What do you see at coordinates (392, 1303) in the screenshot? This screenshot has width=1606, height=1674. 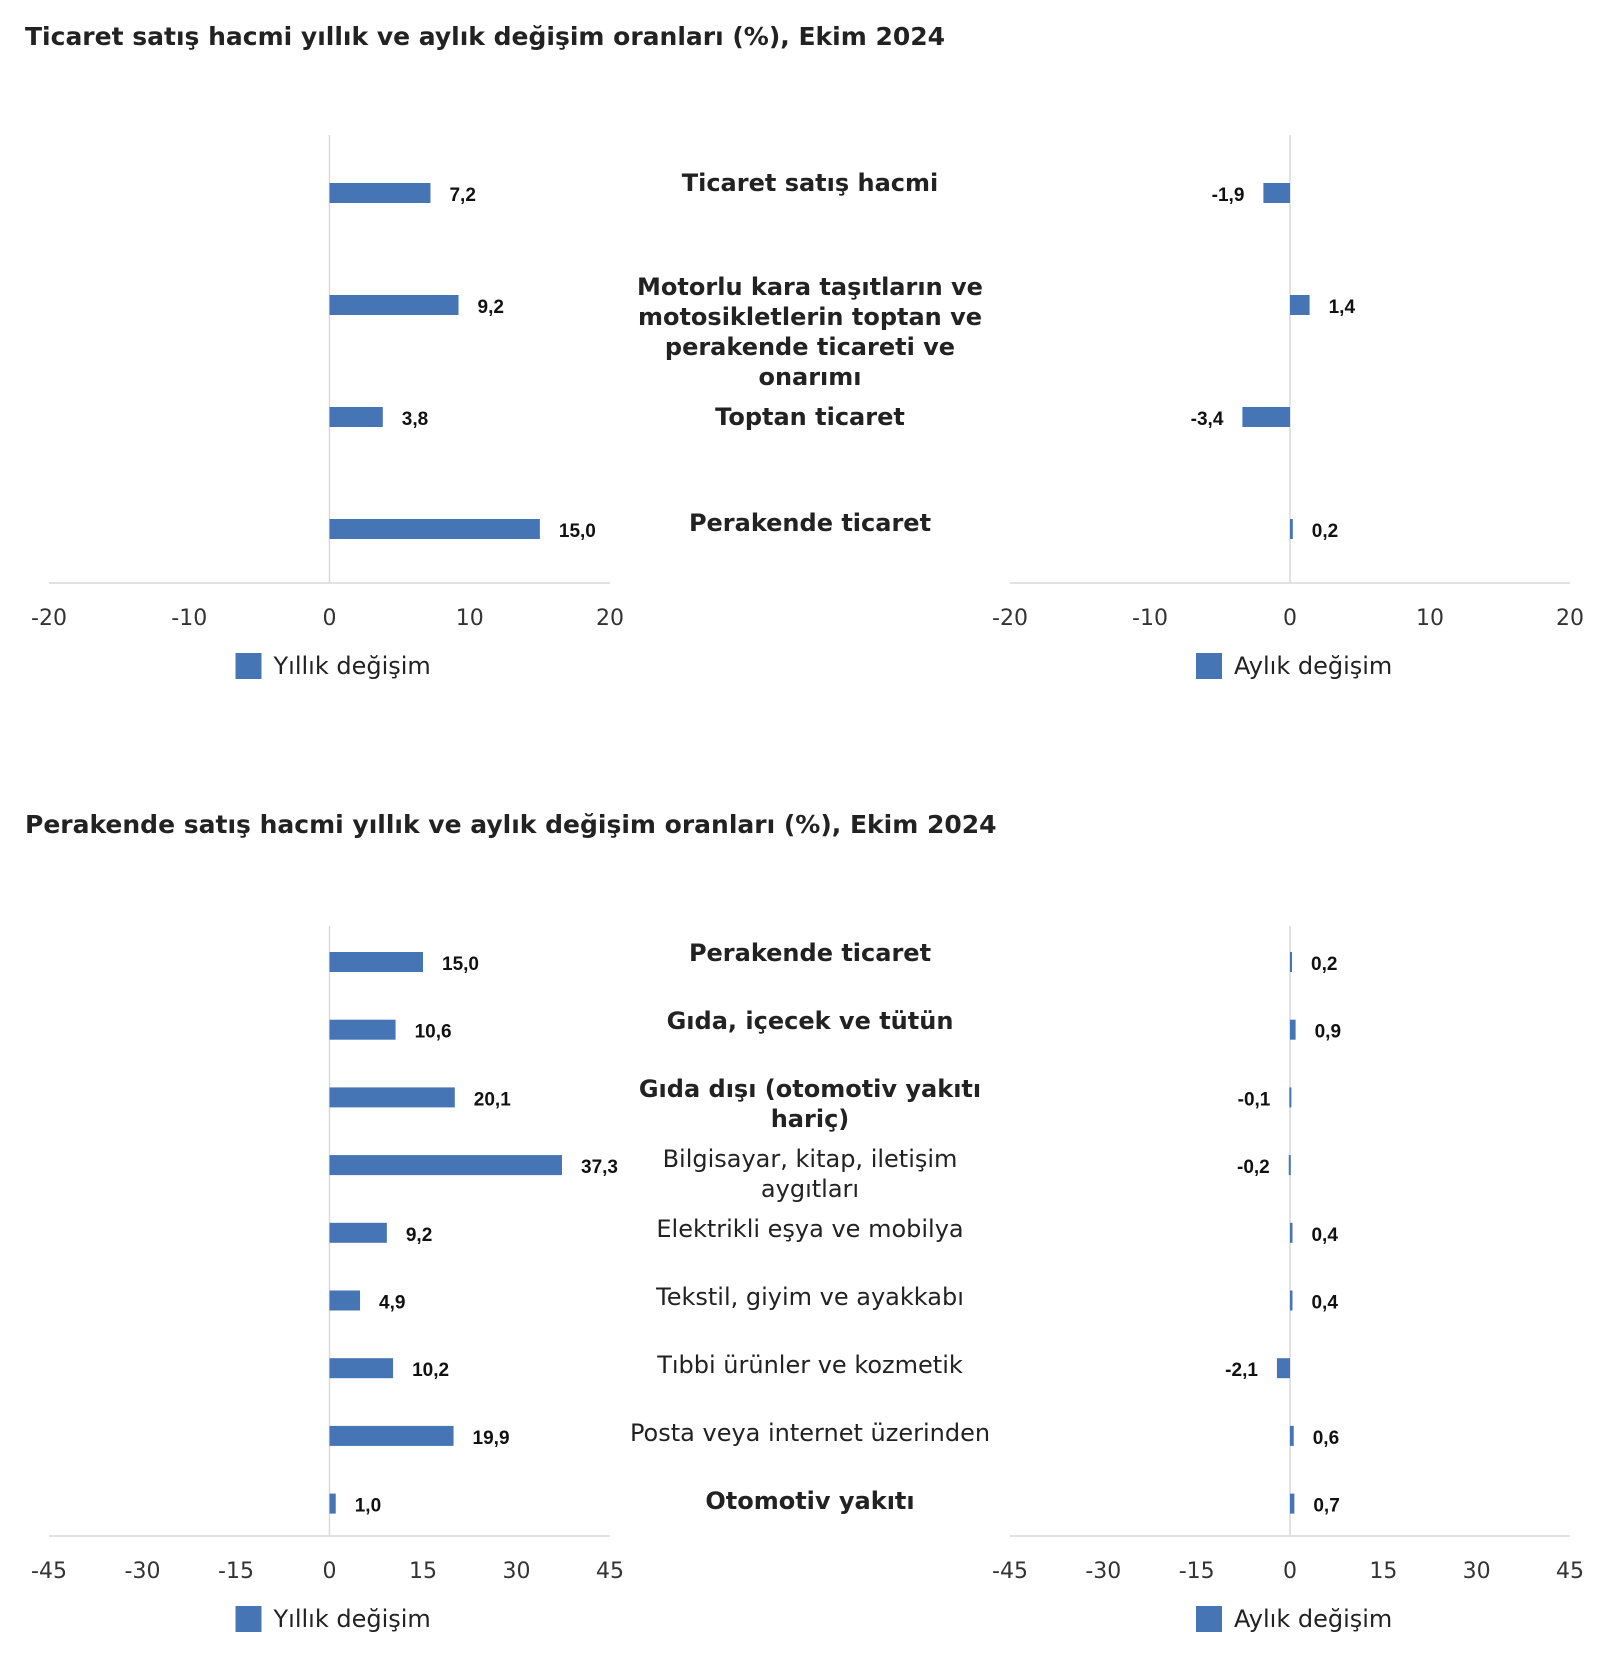 I see `data-label: 4,9` at bounding box center [392, 1303].